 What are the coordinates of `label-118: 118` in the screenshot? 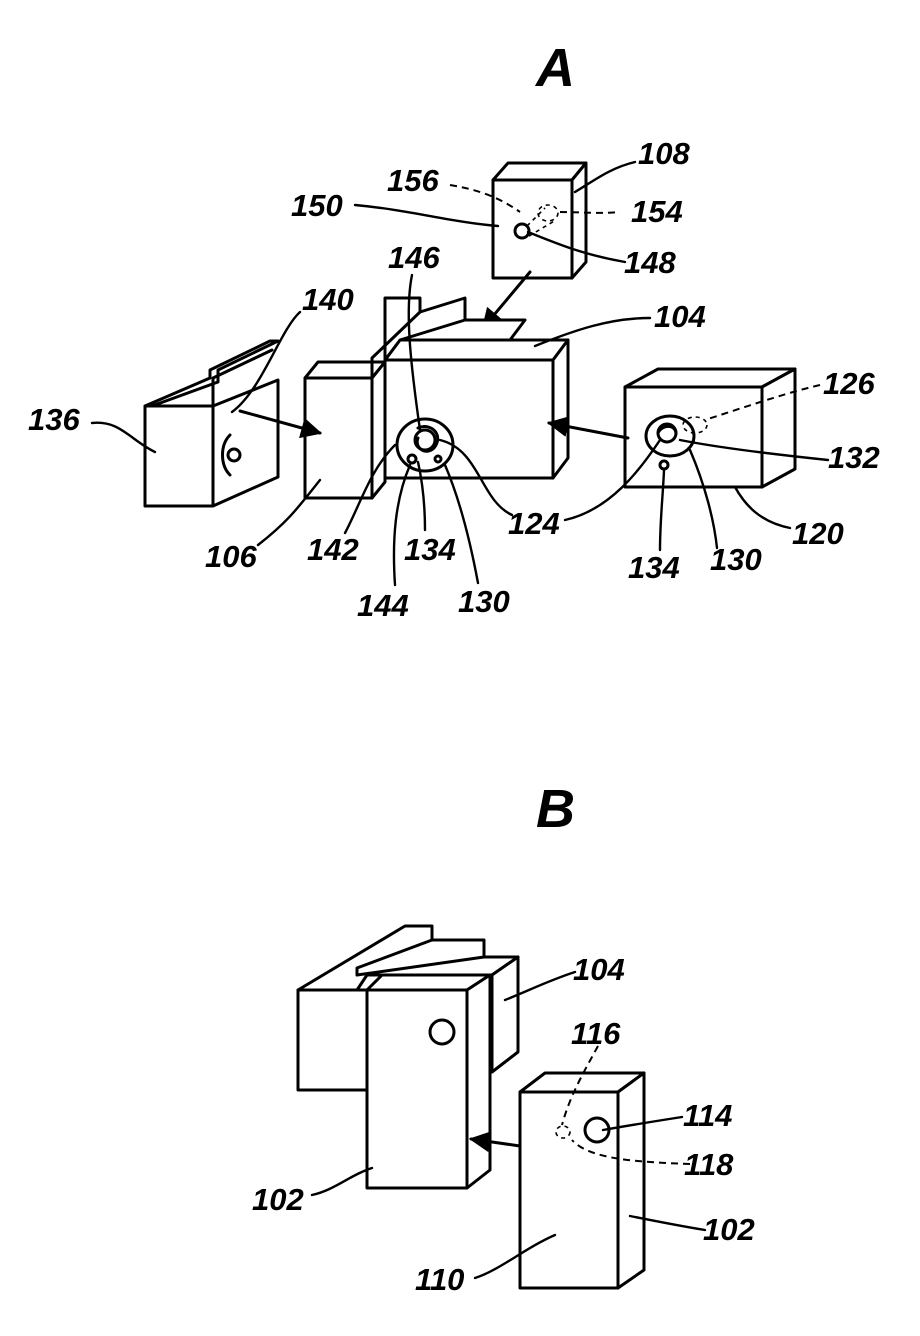 It's located at (709, 1164).